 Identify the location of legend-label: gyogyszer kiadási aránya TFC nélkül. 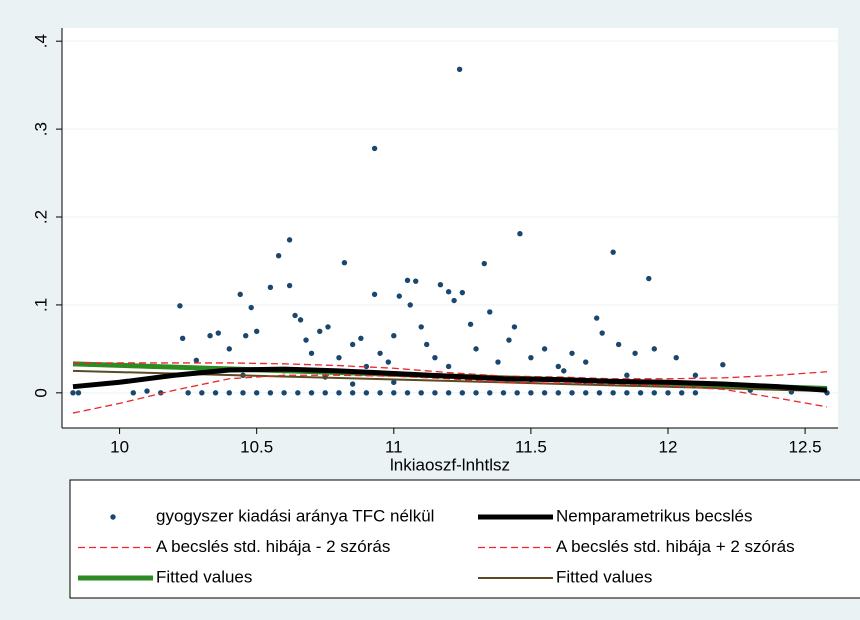
(295, 515).